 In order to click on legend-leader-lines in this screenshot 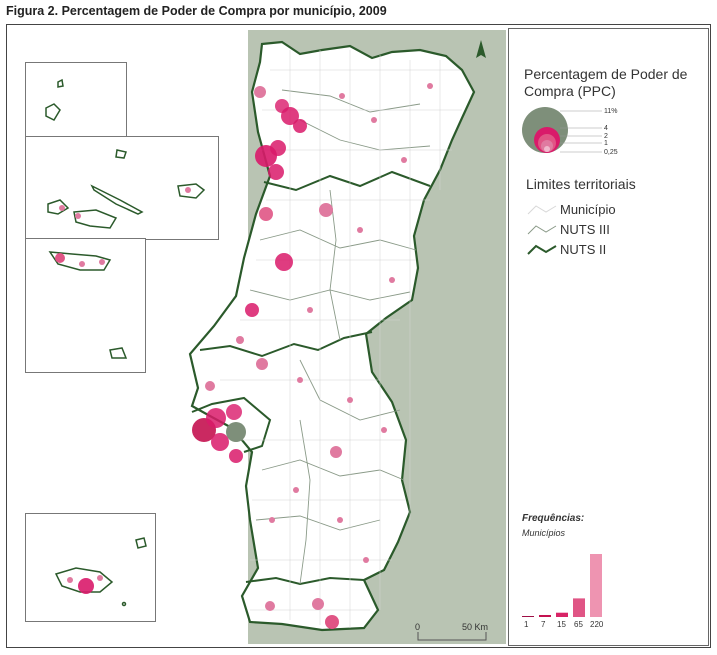, I will do `click(581, 131)`.